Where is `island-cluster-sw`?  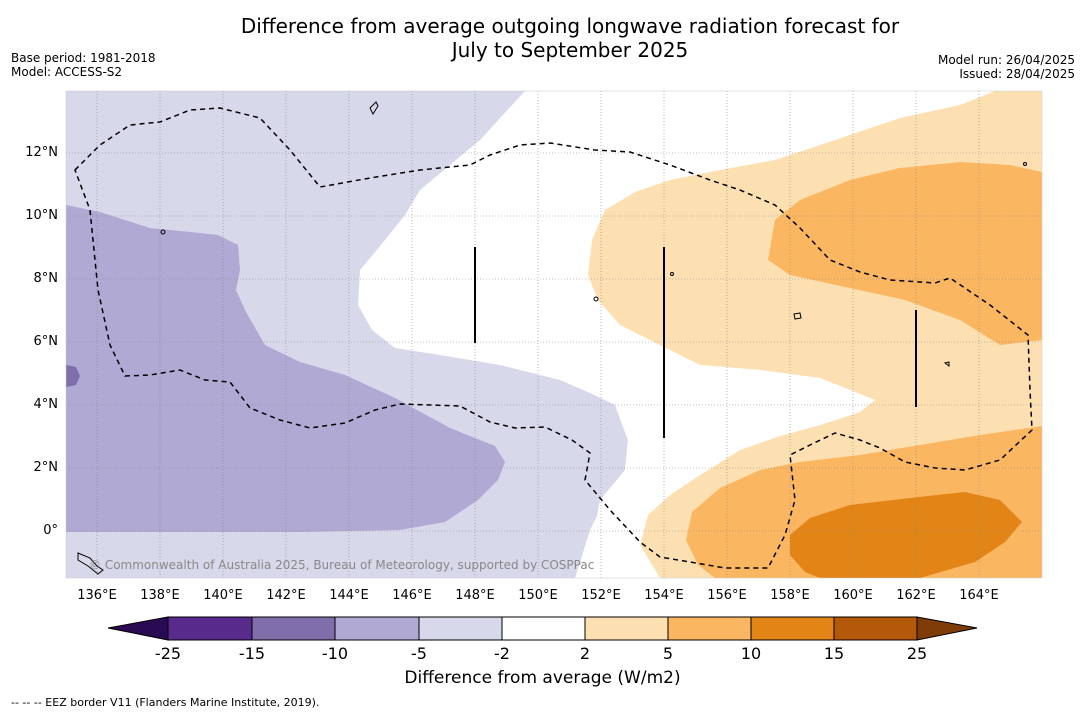
island-cluster-sw is located at coordinates (90, 563).